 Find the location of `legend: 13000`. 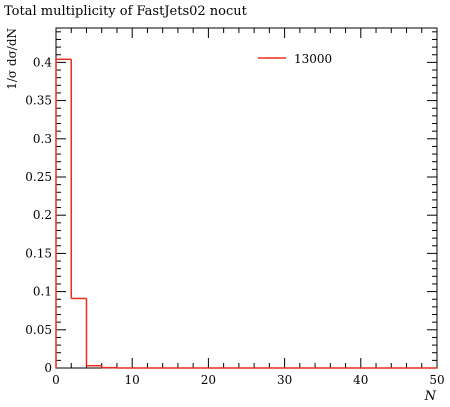

legend: 13000 is located at coordinates (295, 59).